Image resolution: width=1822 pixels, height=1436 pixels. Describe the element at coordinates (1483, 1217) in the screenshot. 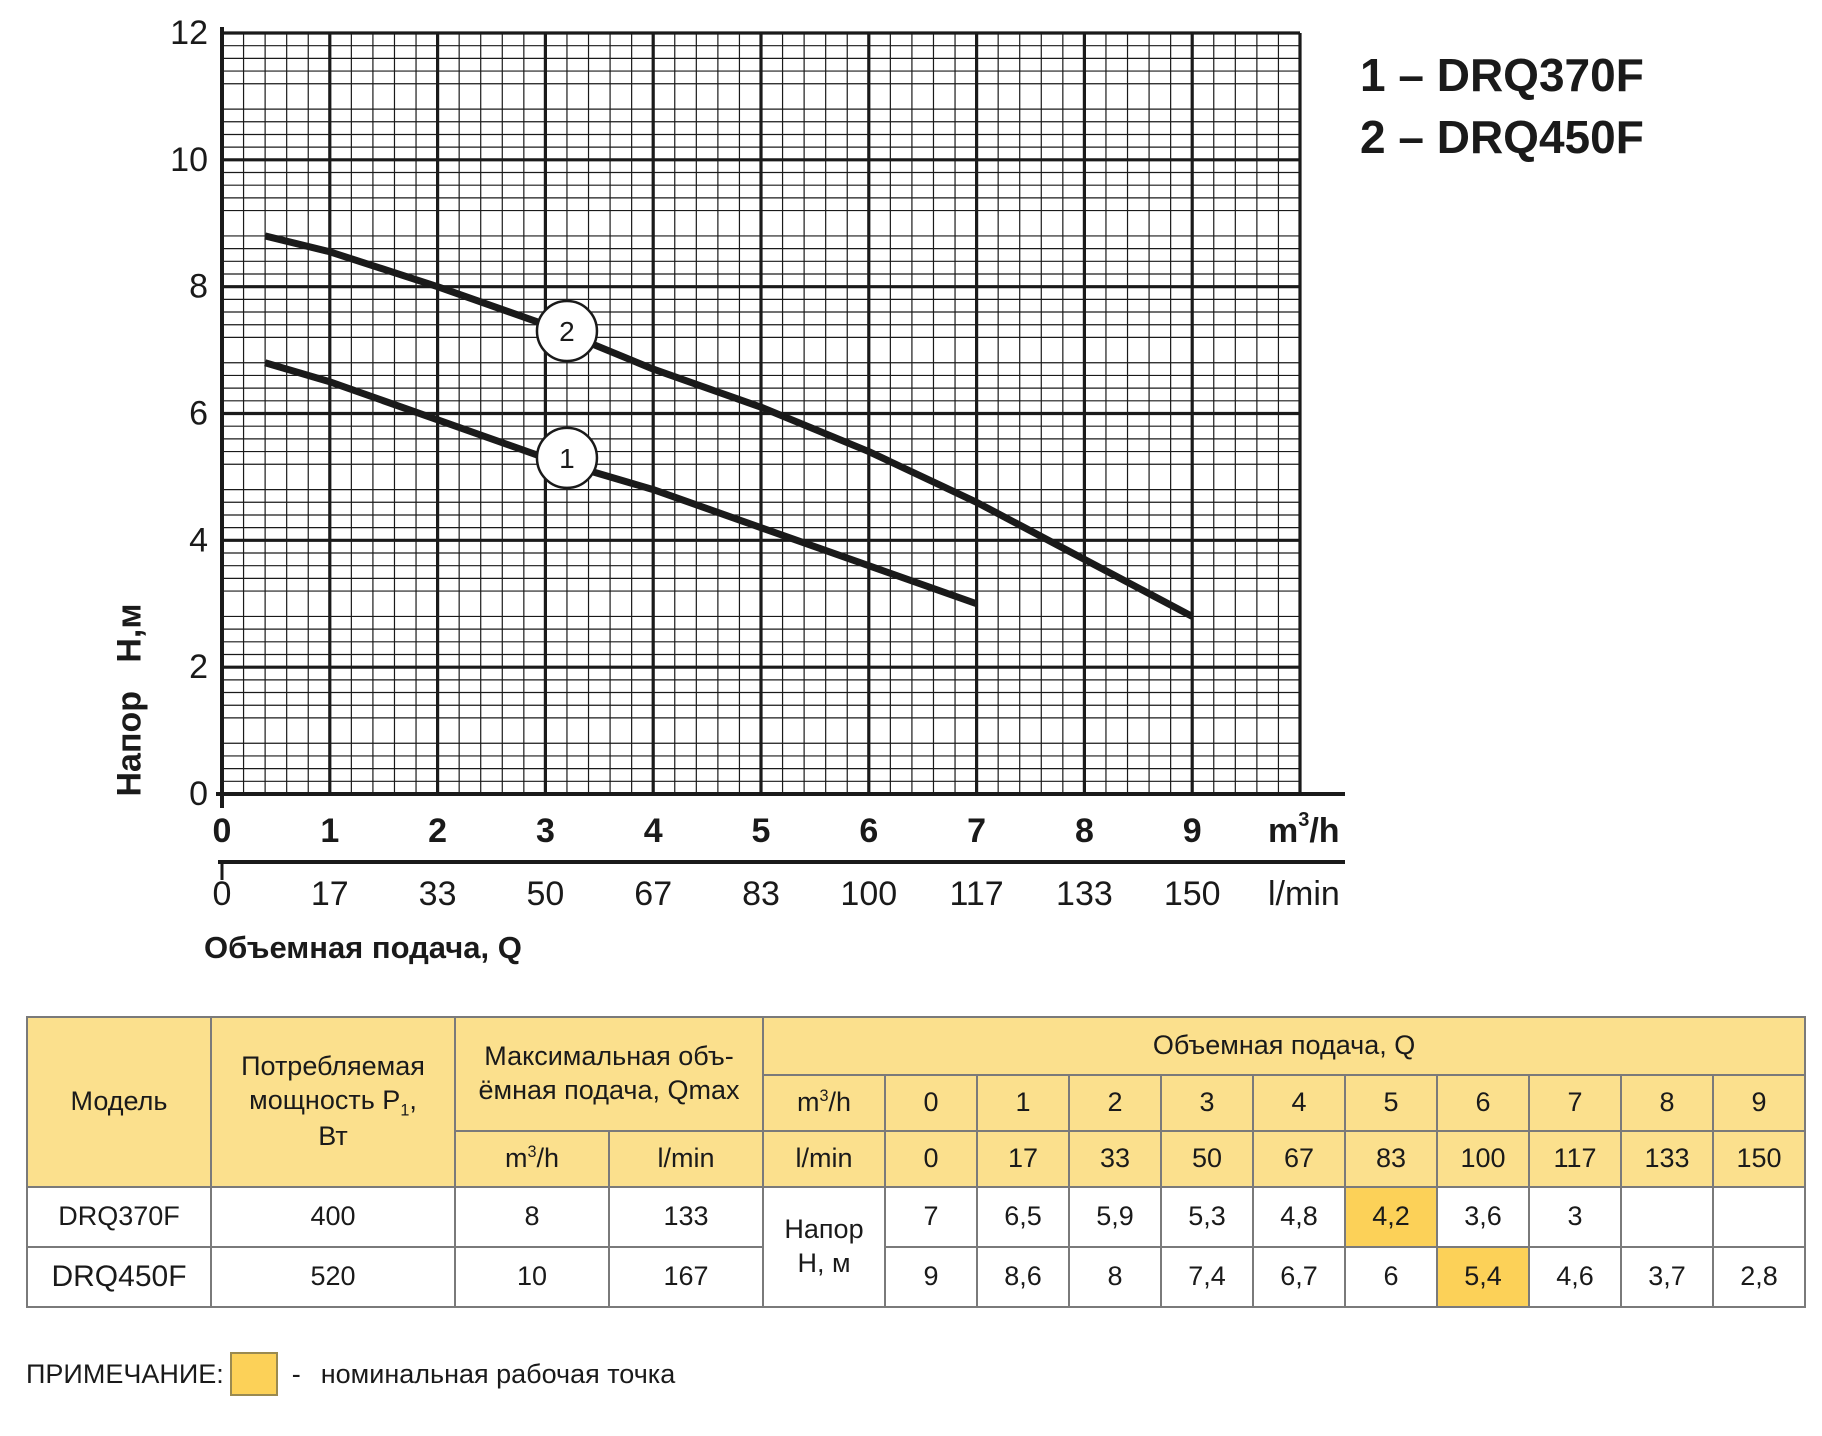

I see `head-cell: 3,6` at that location.